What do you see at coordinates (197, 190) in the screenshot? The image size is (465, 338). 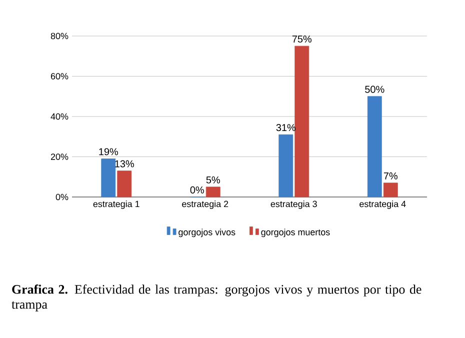 I see `data-label: 0%` at bounding box center [197, 190].